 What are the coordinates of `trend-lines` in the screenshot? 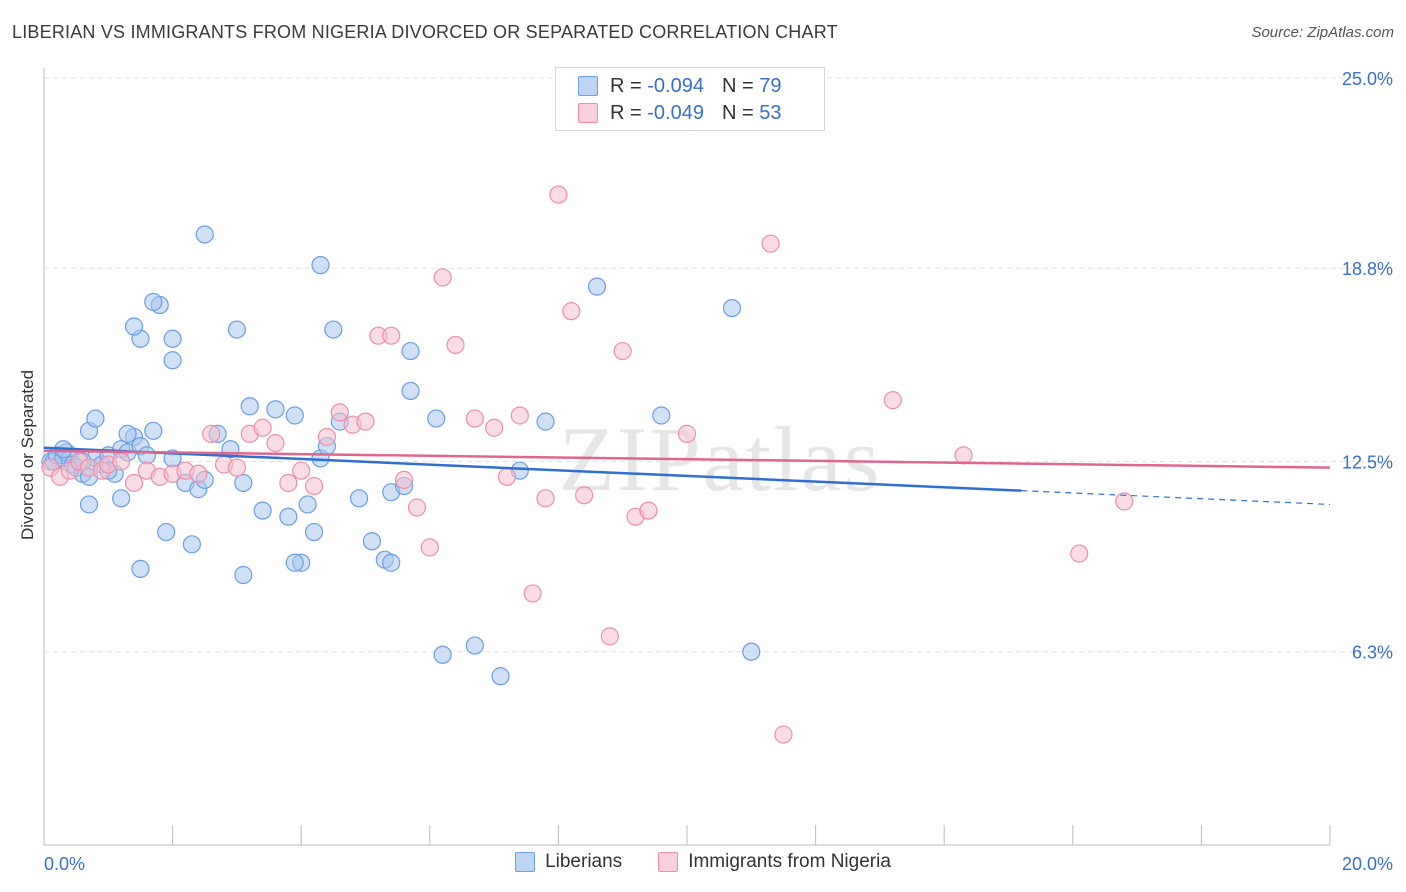 It's located at (687, 476).